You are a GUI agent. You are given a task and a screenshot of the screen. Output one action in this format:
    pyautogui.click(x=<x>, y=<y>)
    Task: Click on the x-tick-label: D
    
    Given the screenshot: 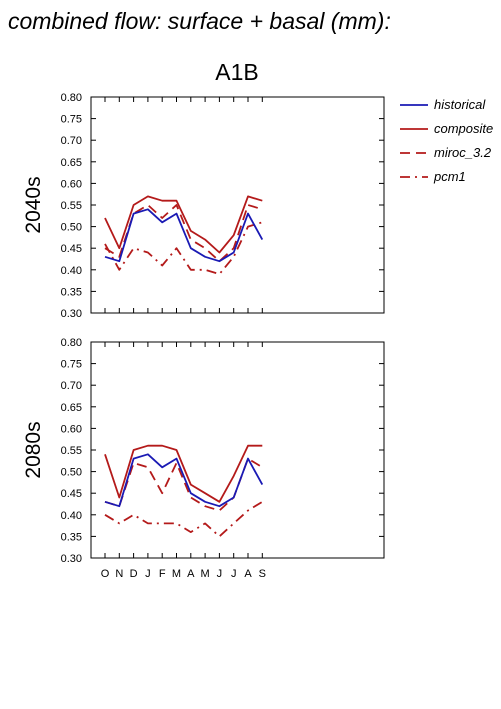 What is the action you would take?
    pyautogui.click(x=134, y=574)
    